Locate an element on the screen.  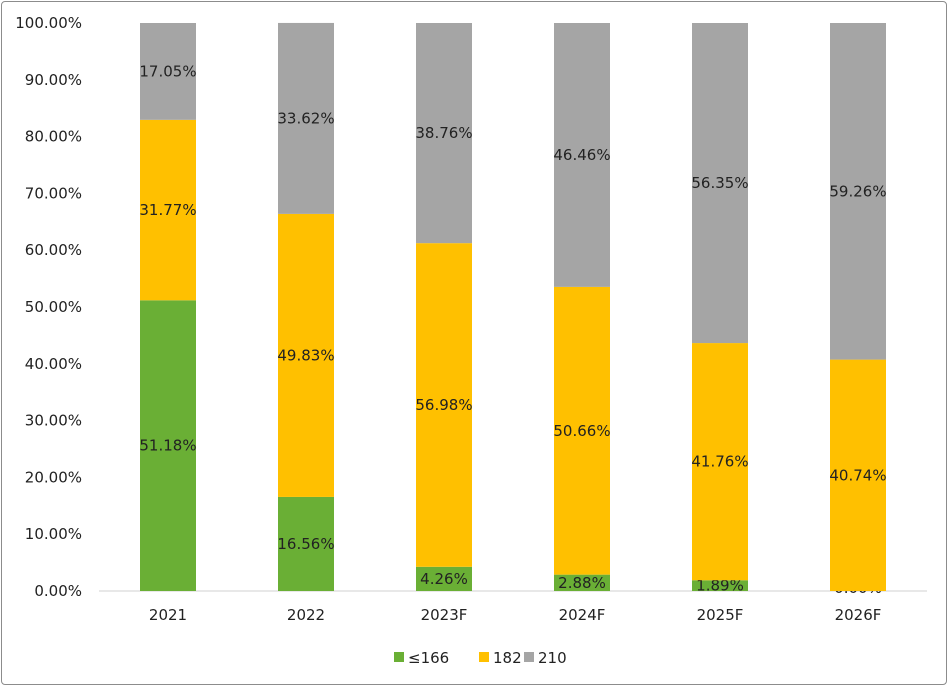
x-tick-label: 2025F is located at coordinates (720, 615).